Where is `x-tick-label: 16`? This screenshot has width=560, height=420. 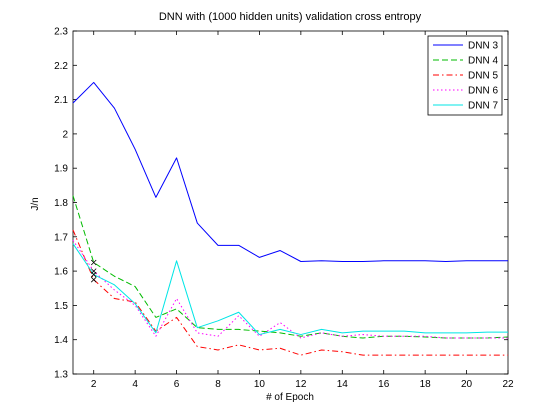
x-tick-label: 16 is located at coordinates (384, 384).